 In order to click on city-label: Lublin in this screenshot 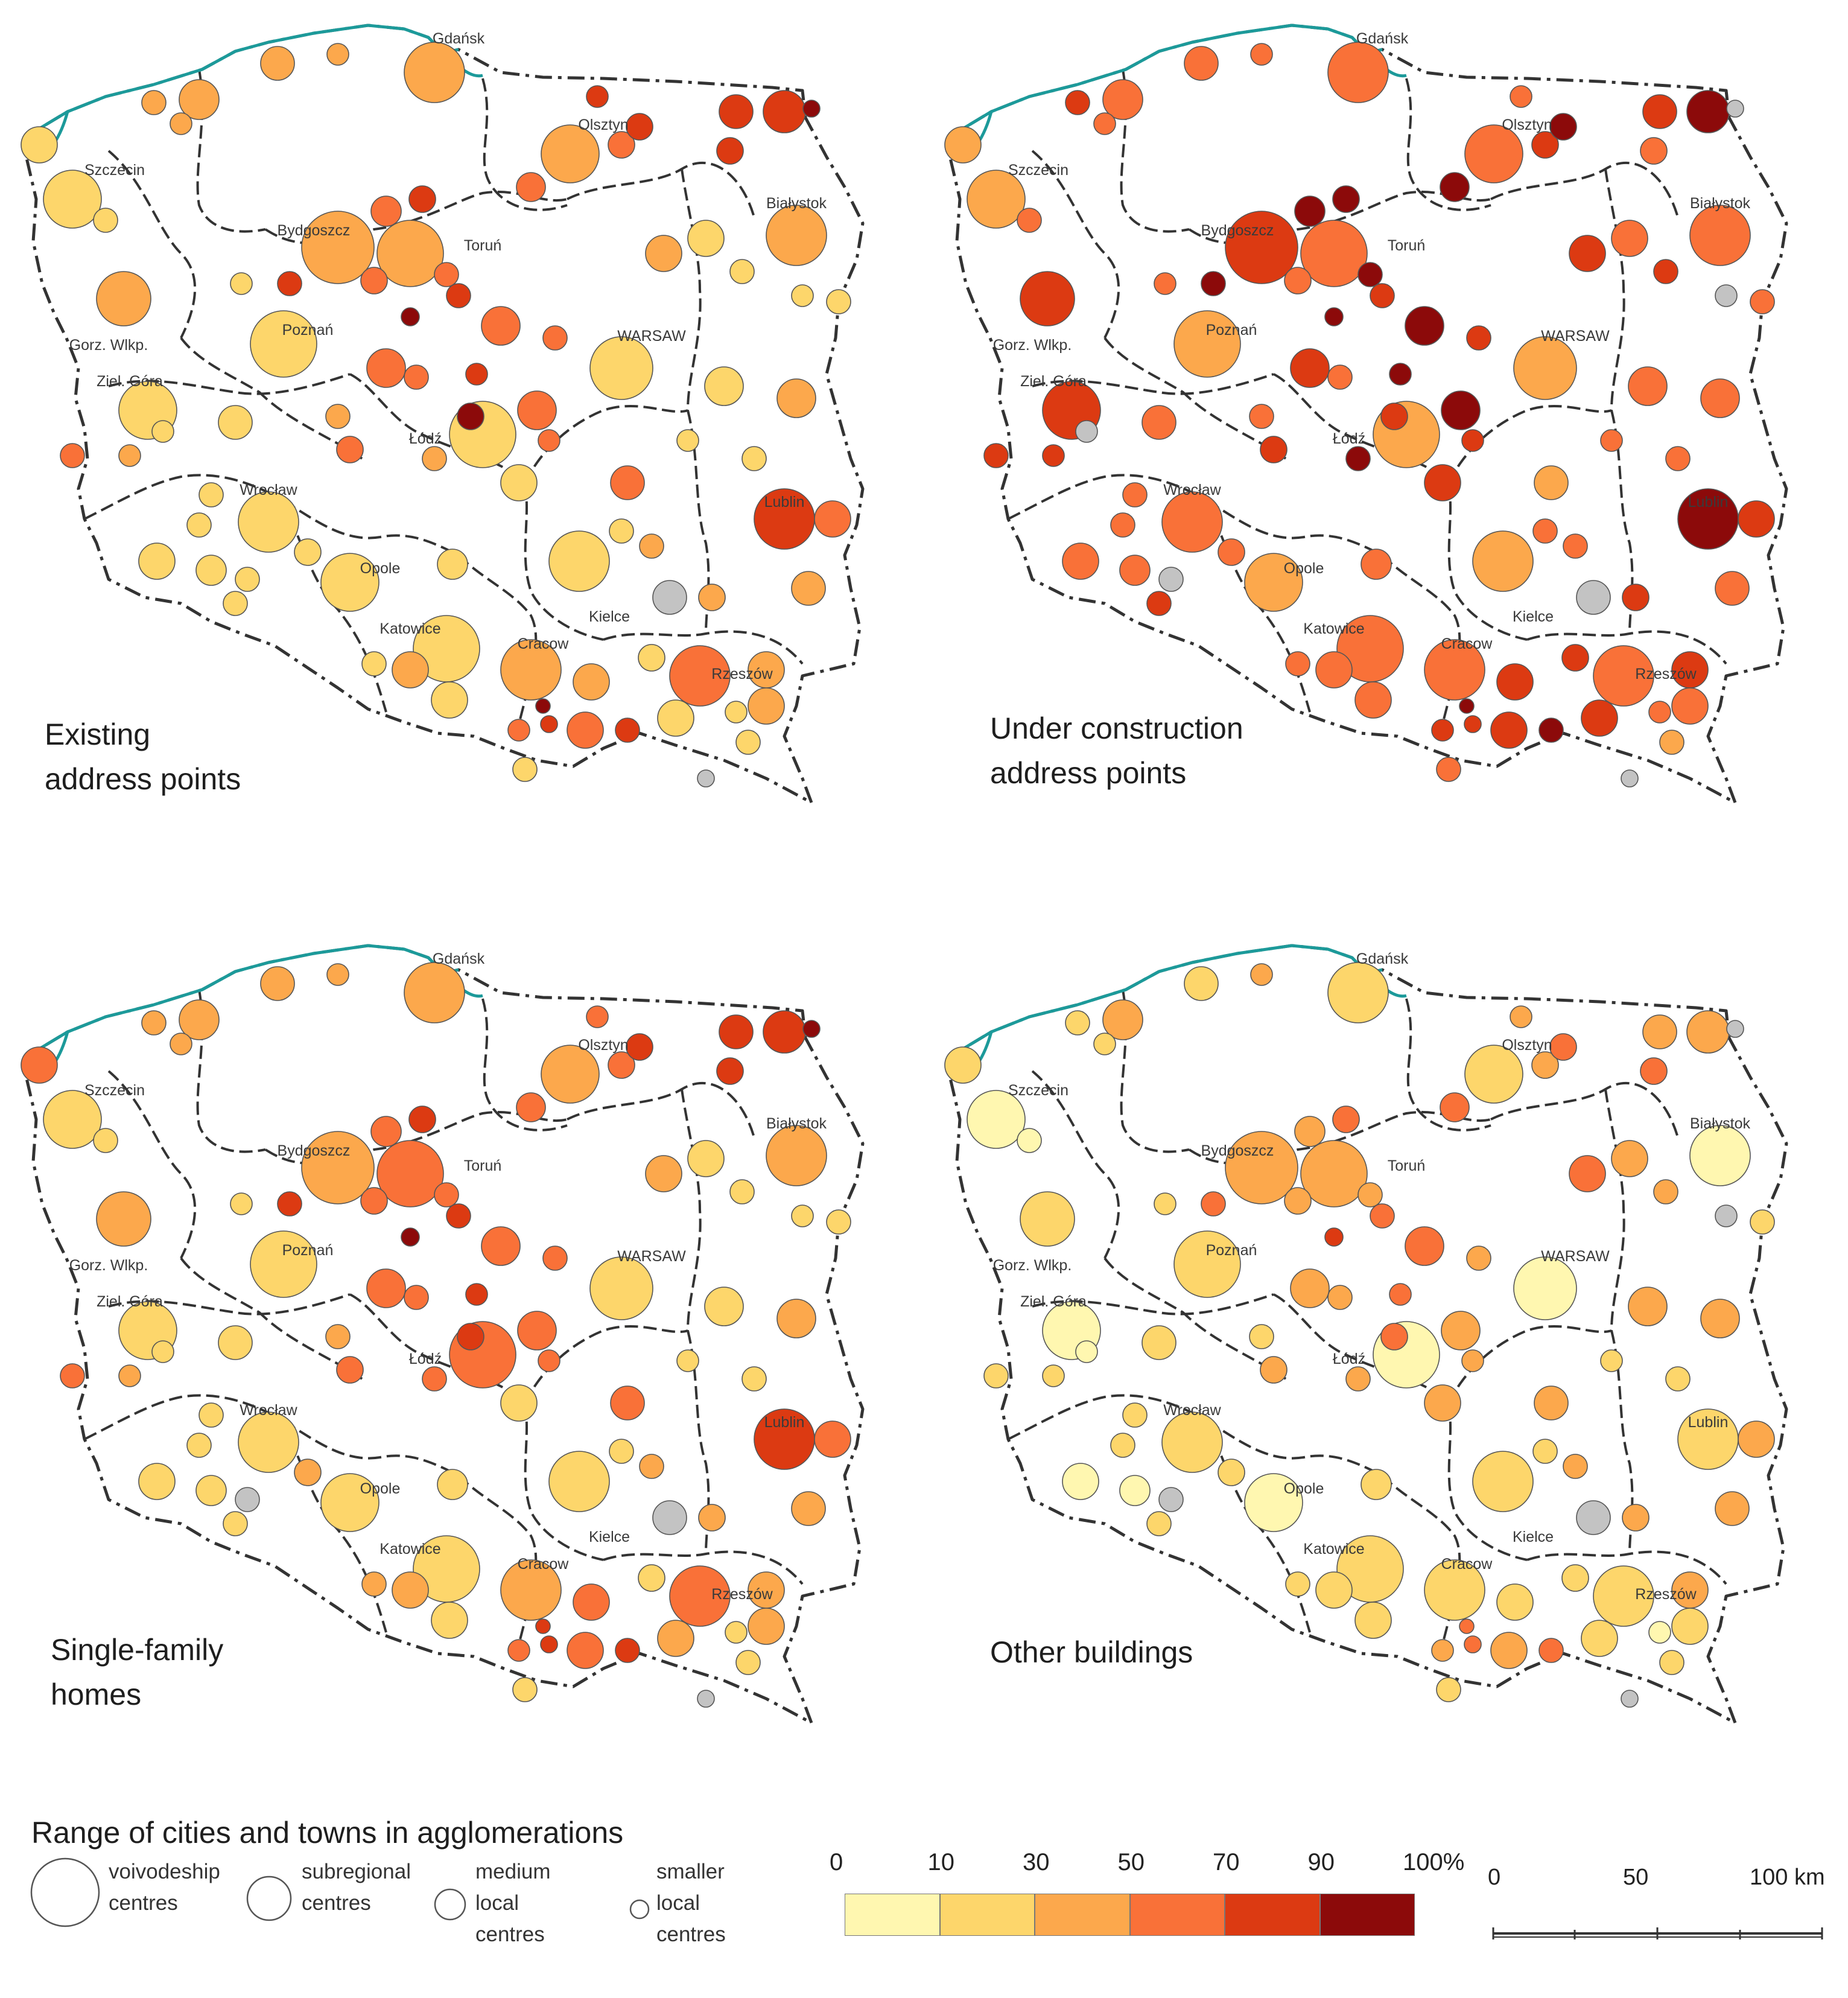, I will do `click(1708, 502)`.